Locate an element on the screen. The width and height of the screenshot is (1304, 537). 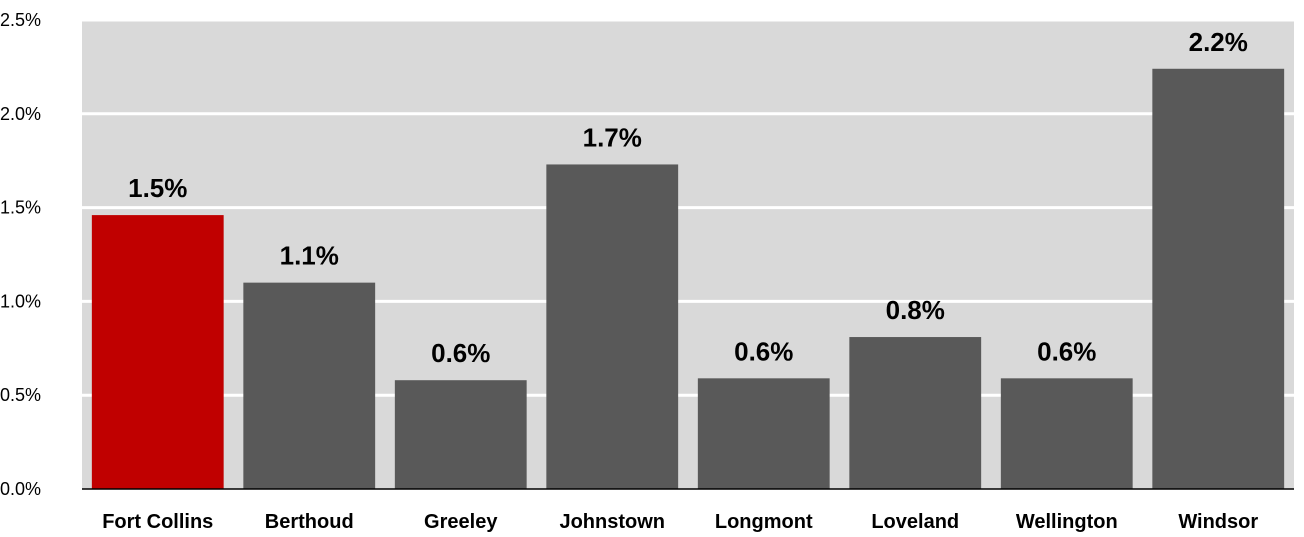
y-tick-label: 2.5% is located at coordinates (20, 20).